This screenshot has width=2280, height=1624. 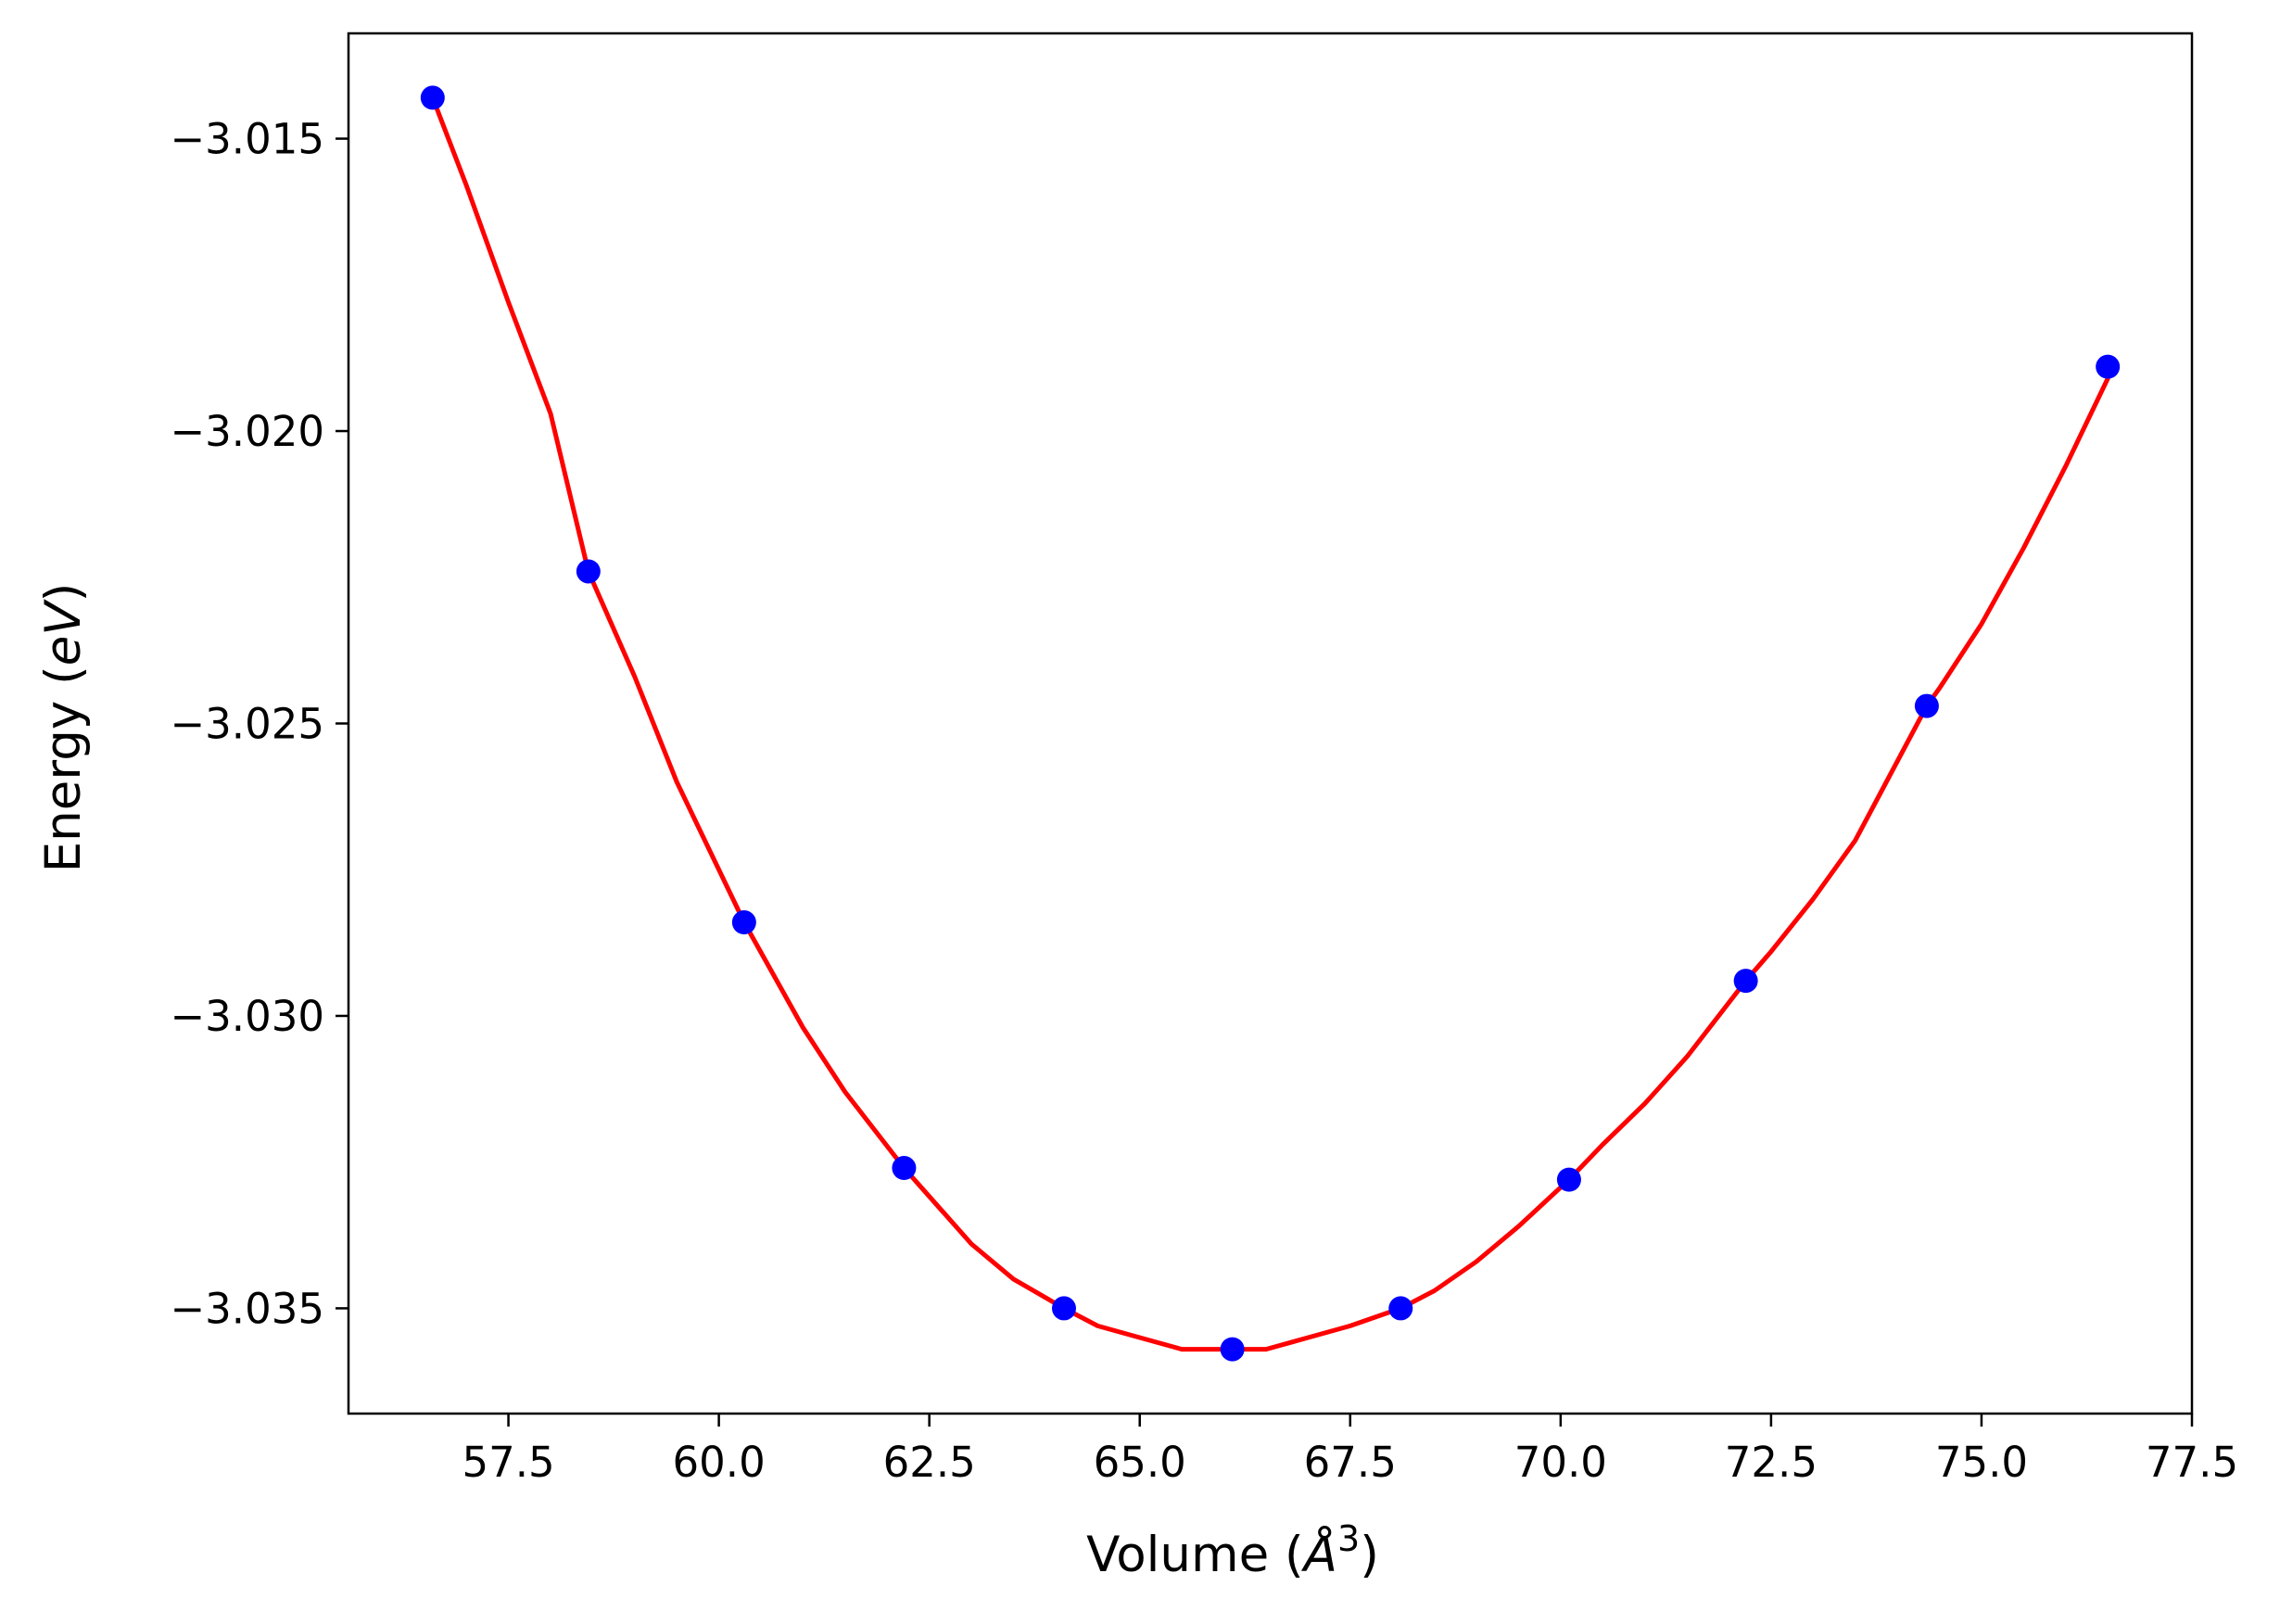 What do you see at coordinates (1772, 1462) in the screenshot?
I see `x-tick-label: 72.5` at bounding box center [1772, 1462].